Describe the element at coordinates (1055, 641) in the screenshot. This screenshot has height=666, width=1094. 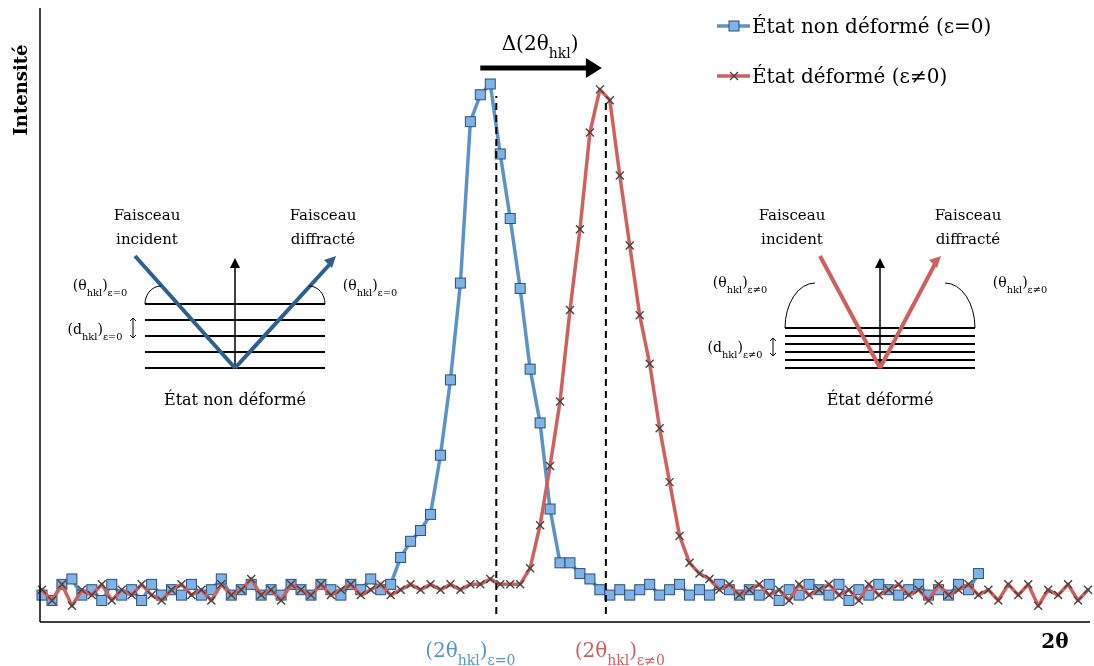
I see `x-axis-title: 2θ` at that location.